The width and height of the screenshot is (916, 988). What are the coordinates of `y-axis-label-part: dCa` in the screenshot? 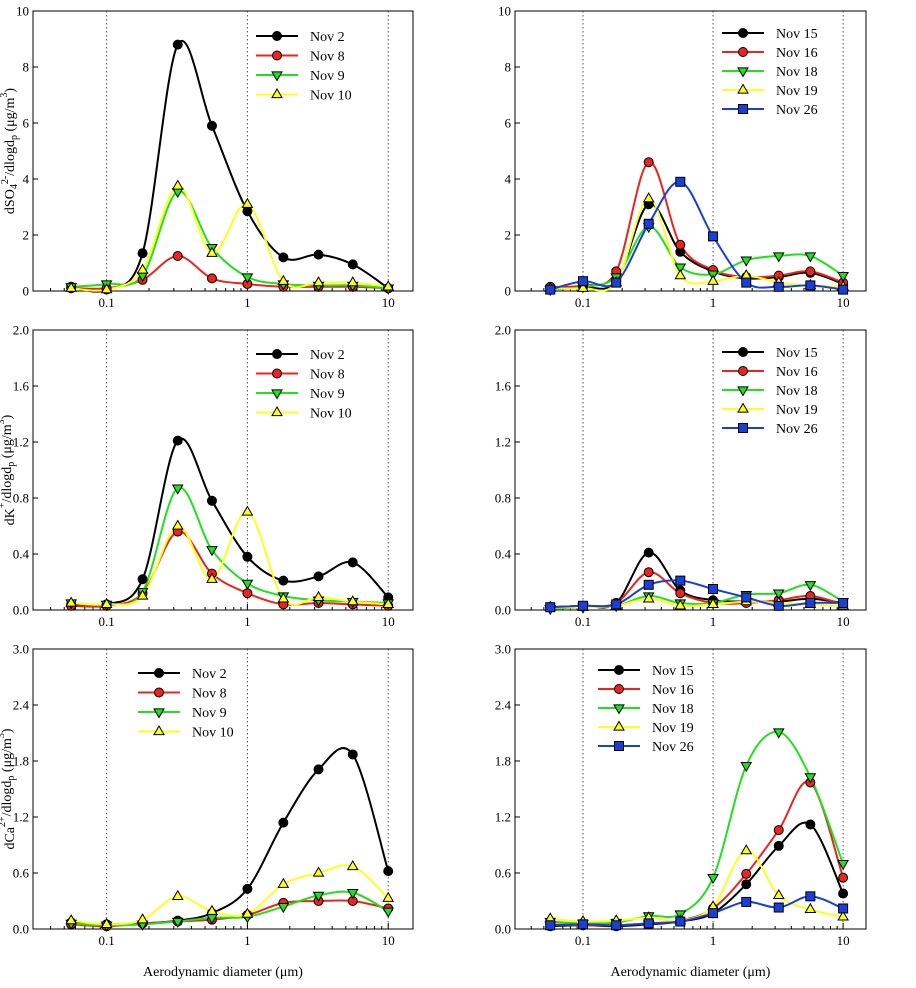 It's located at (10, 837).